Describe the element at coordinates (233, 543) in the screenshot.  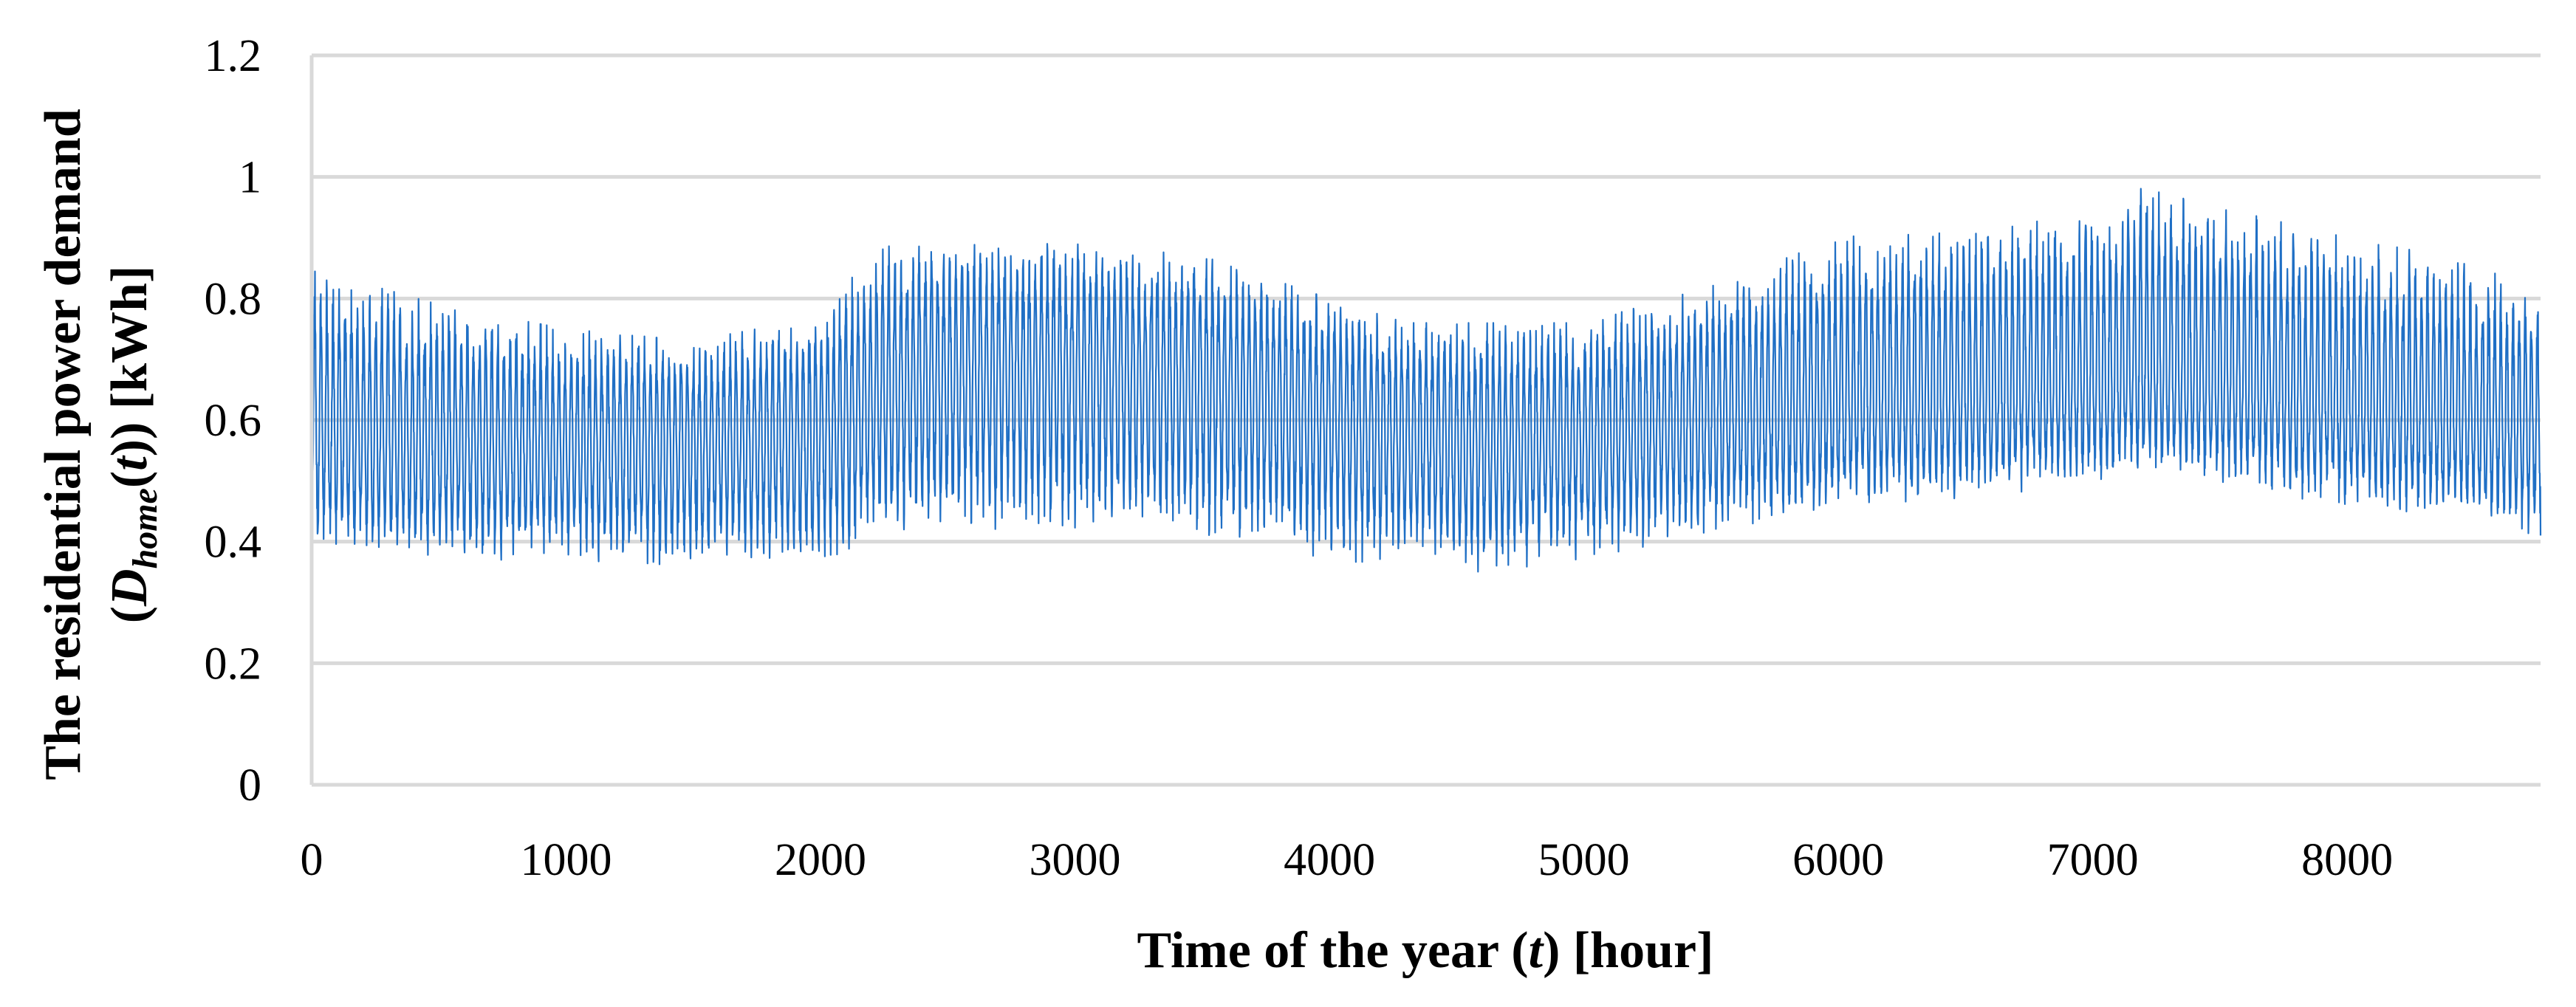
I see `y-tick-label: 0.4` at that location.